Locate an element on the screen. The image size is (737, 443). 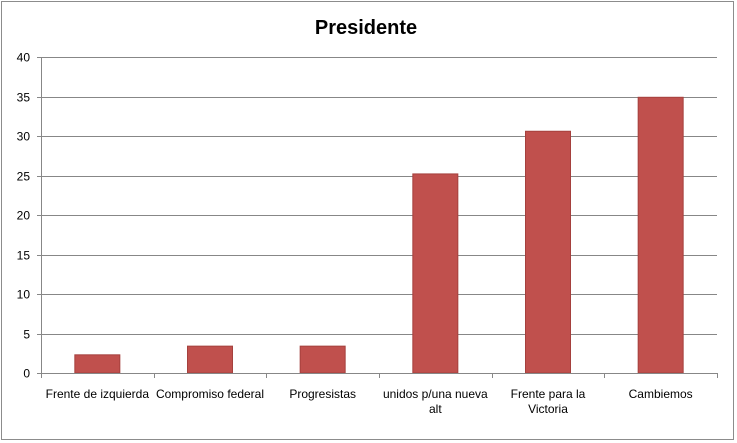
y-tick-label: 40 is located at coordinates (24, 58).